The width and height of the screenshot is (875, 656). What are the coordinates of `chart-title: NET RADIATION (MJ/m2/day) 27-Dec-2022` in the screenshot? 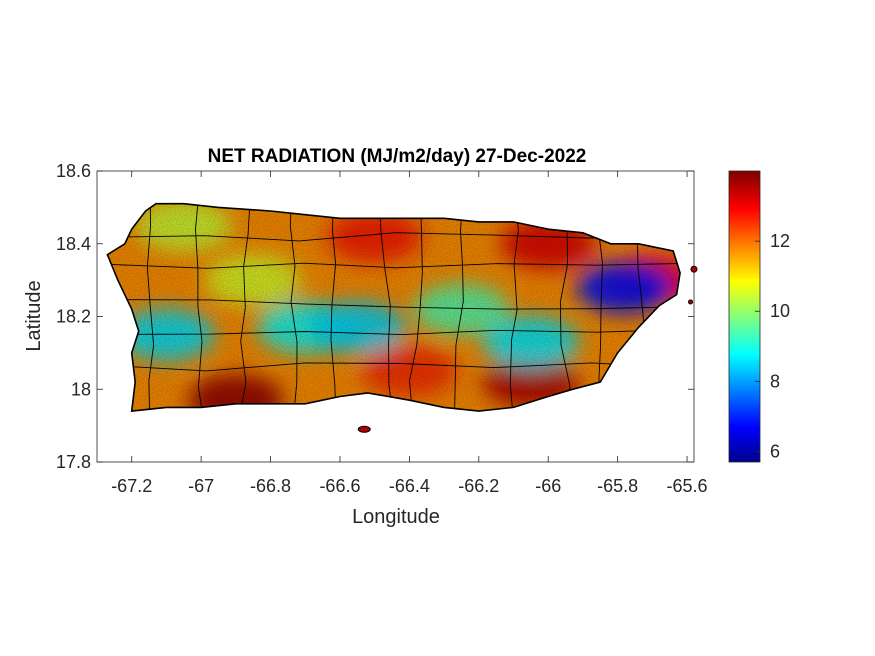 It's located at (397, 156).